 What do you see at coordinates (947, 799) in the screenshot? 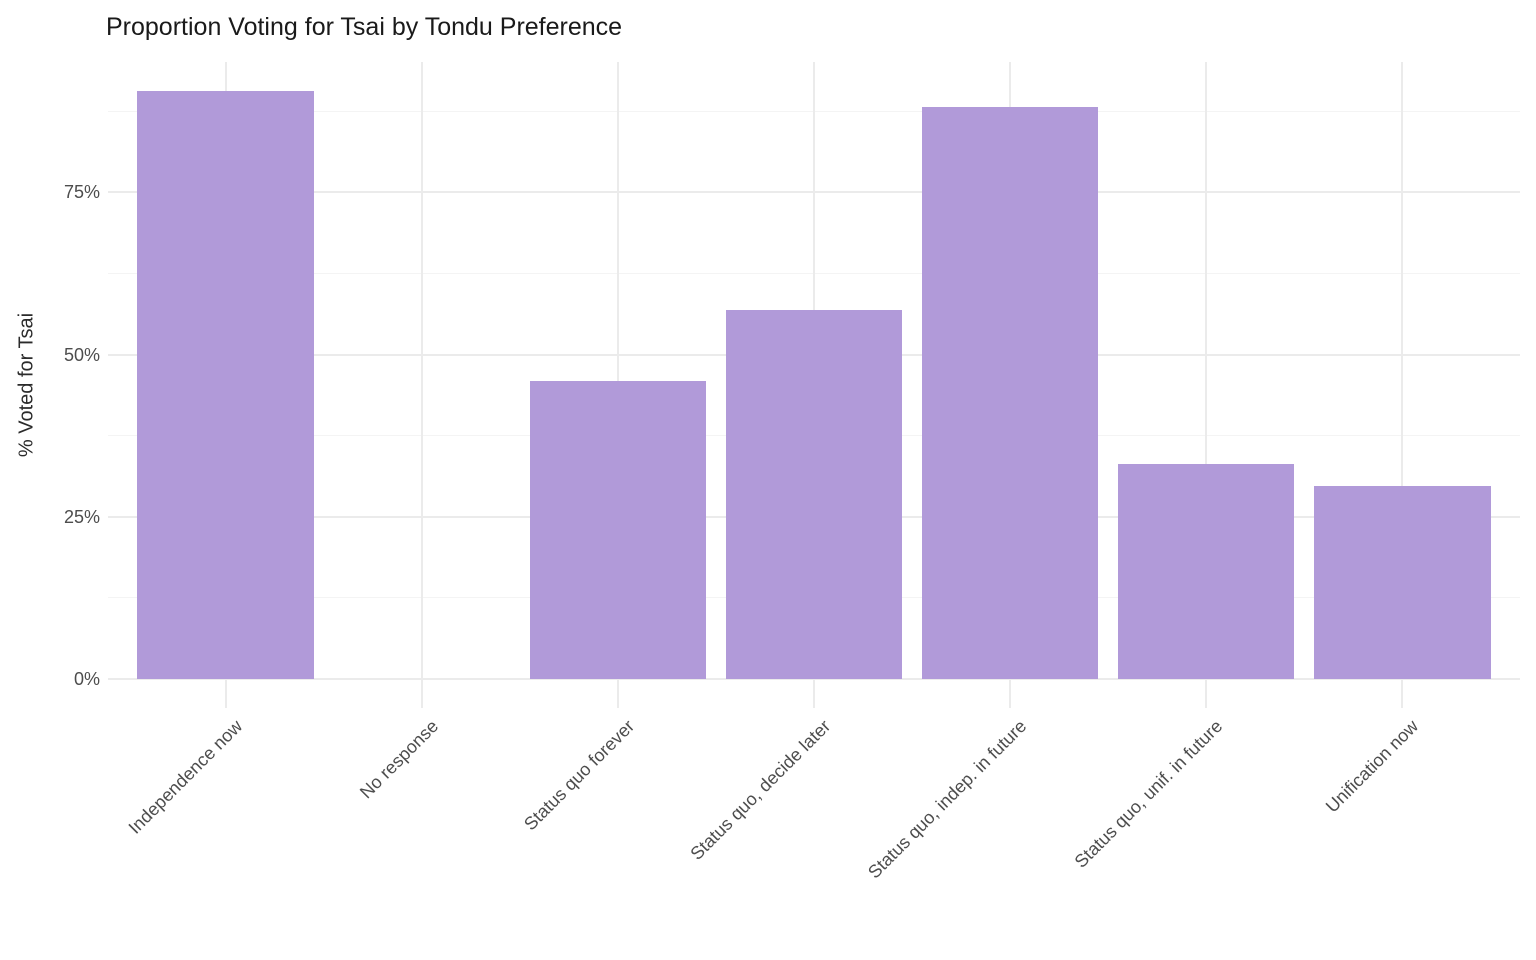
I see `x-axis-label: Status quo, indep. in future` at bounding box center [947, 799].